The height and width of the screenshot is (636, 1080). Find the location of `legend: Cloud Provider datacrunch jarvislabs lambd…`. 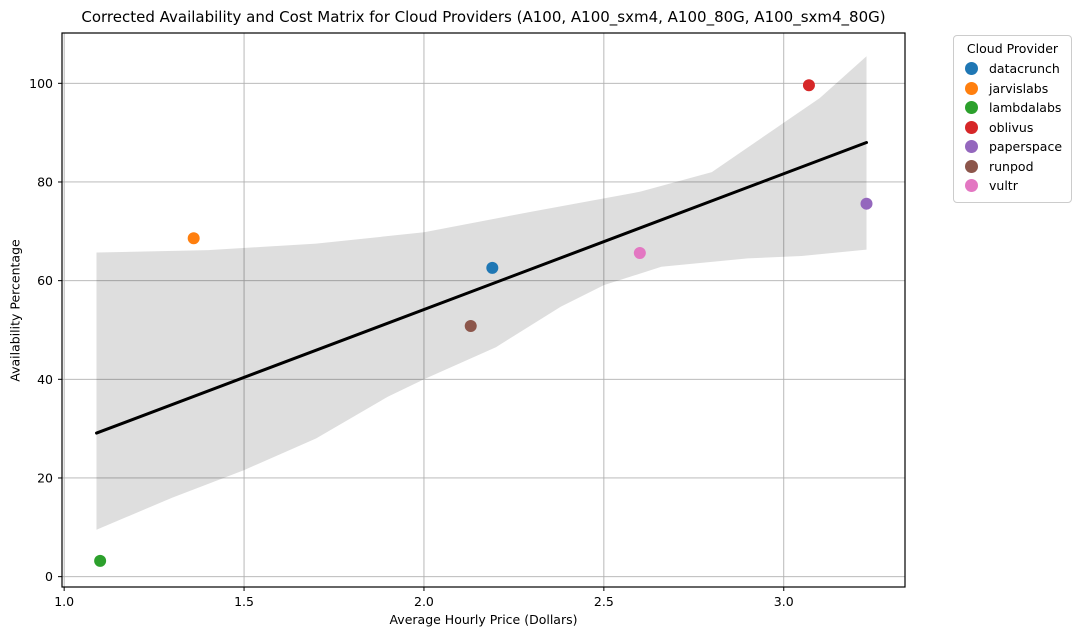

legend: Cloud Provider datacrunch jarvislabs lambd… is located at coordinates (1012, 119).